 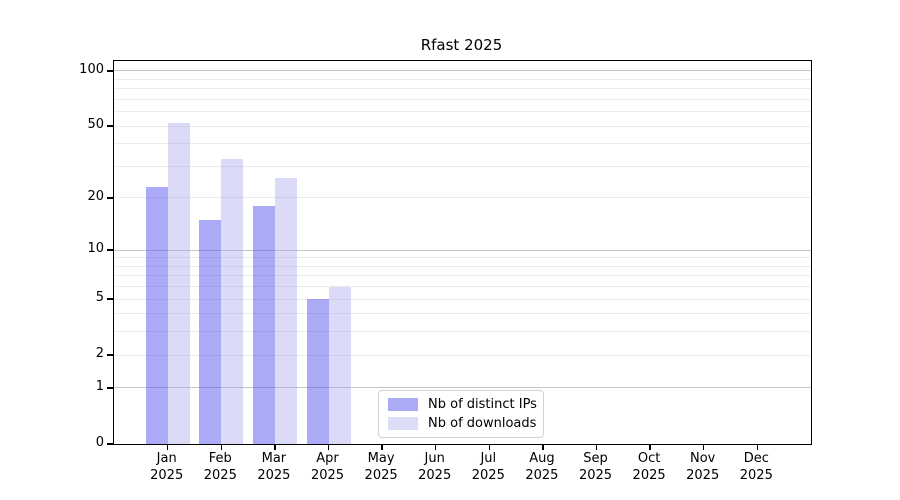 What do you see at coordinates (482, 404) in the screenshot?
I see `legend-label-distinct-ips: Nb of distinct IPs` at bounding box center [482, 404].